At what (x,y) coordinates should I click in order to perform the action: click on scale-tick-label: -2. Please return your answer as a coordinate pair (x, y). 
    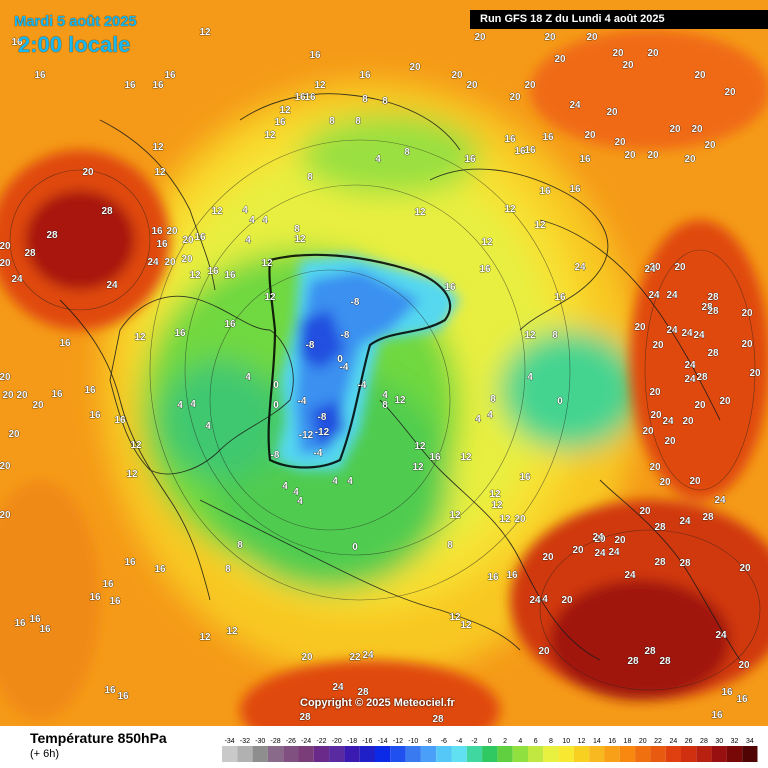
    Looking at the image, I should click on (474, 741).